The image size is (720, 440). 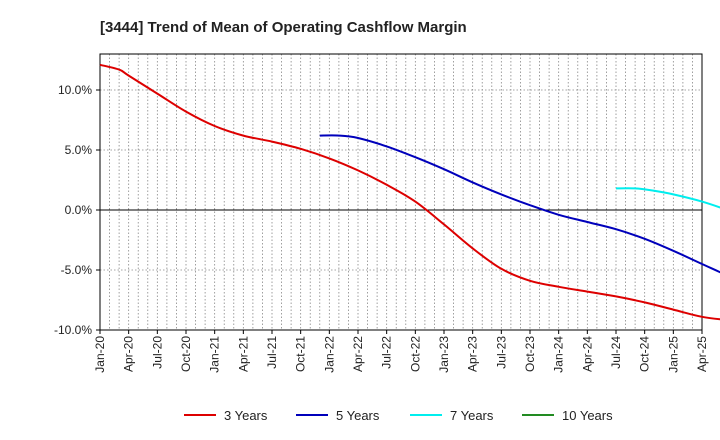 I want to click on legend-label: 3 Years, so click(x=246, y=415).